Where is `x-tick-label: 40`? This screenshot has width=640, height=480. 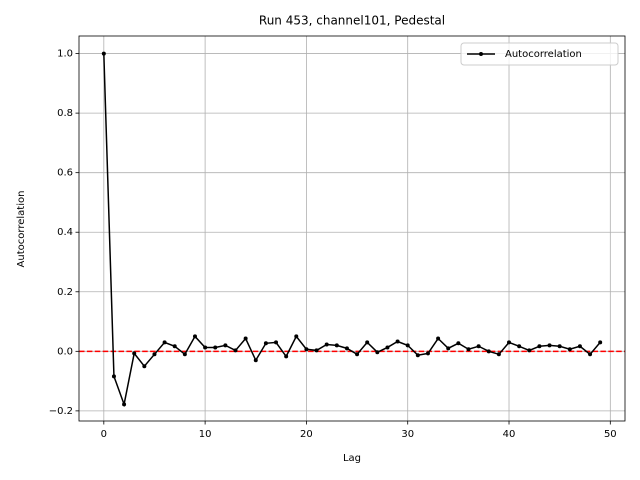 x-tick-label: 40 is located at coordinates (509, 434).